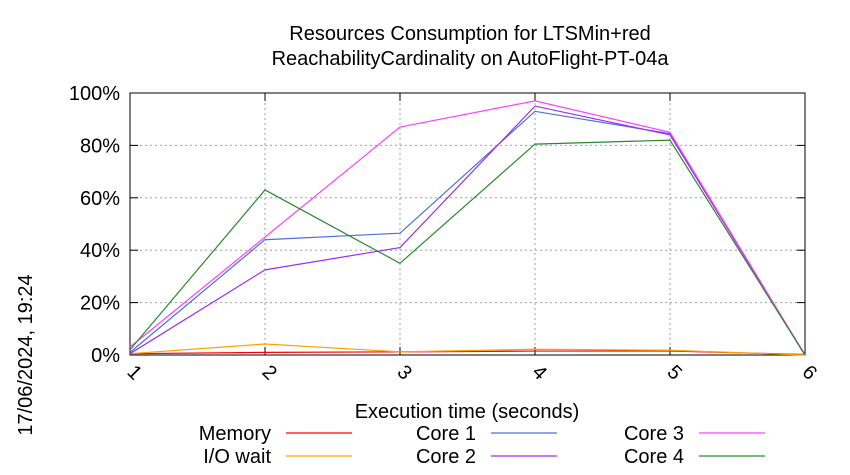 Image resolution: width=850 pixels, height=475 pixels. I want to click on legend-label-i-o-wait: I/O wait, so click(237, 457).